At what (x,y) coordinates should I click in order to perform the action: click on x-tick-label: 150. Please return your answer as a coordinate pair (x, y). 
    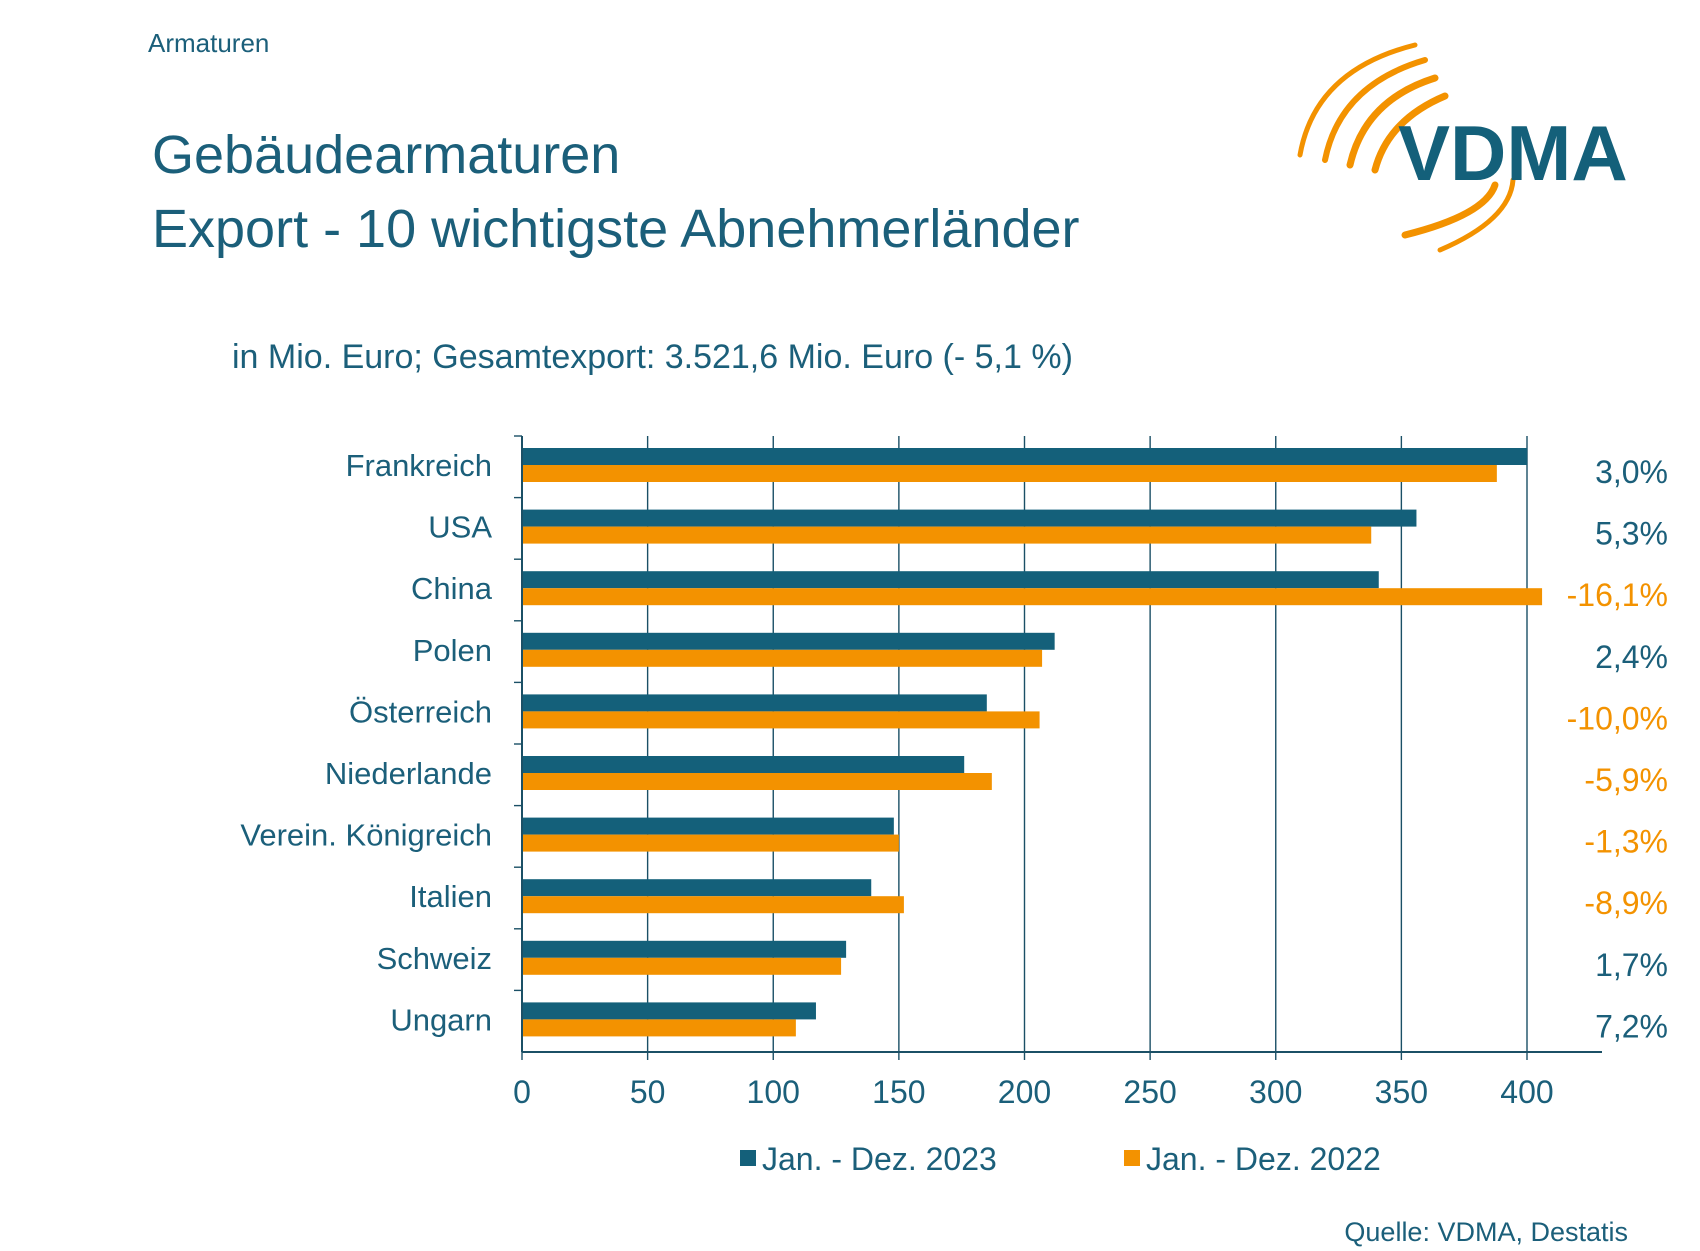
    Looking at the image, I should click on (898, 1092).